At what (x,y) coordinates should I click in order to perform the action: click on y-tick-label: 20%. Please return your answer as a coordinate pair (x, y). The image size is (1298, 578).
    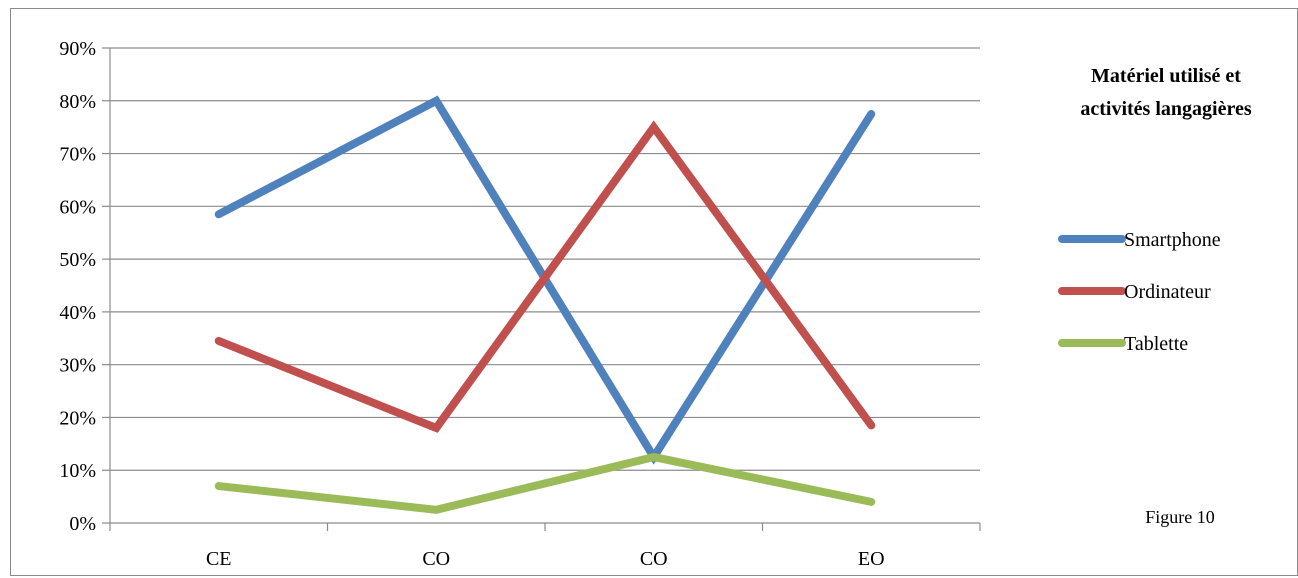
    Looking at the image, I should click on (77, 418).